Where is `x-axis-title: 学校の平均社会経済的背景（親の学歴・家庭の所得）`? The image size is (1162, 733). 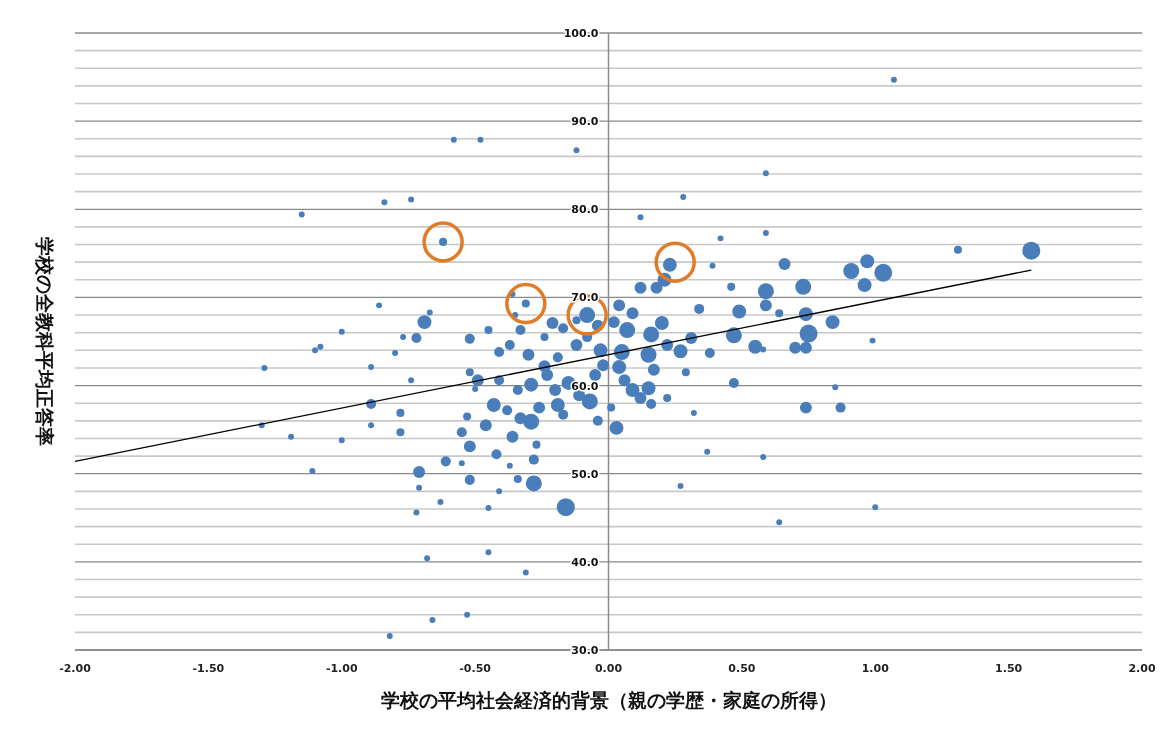 x-axis-title: 学校の平均社会経済的背景（親の学歴・家庭の所得） is located at coordinates (608, 700).